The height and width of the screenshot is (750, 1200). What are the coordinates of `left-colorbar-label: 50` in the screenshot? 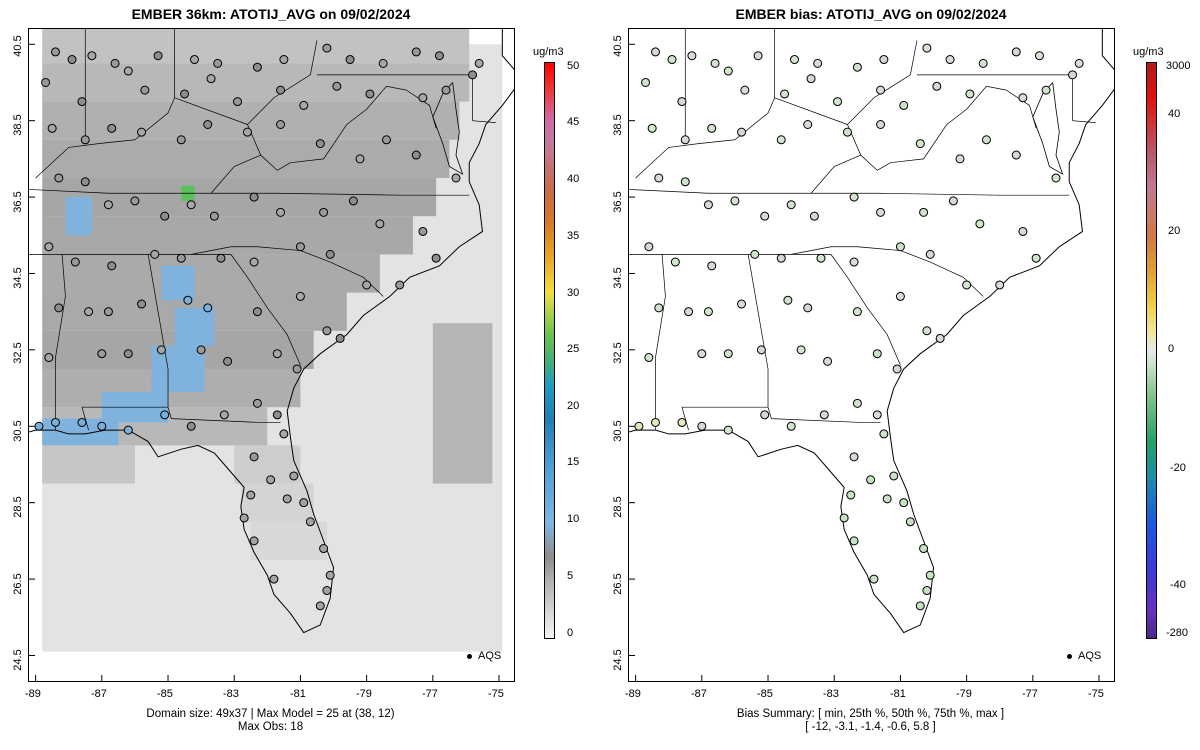 It's located at (573, 66).